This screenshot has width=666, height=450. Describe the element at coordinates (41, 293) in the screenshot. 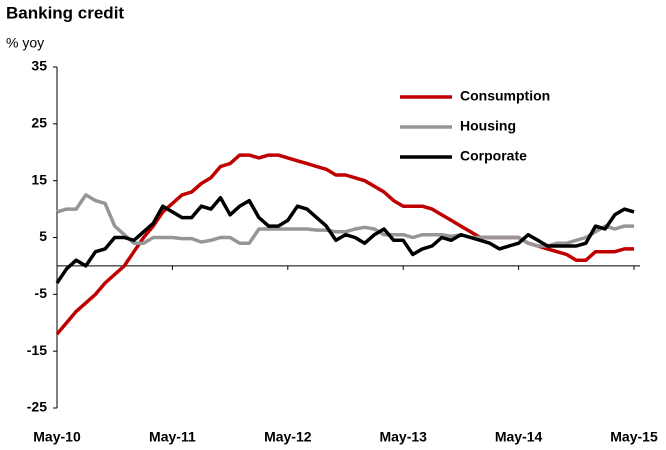

I see `y-tick-label: -5` at that location.